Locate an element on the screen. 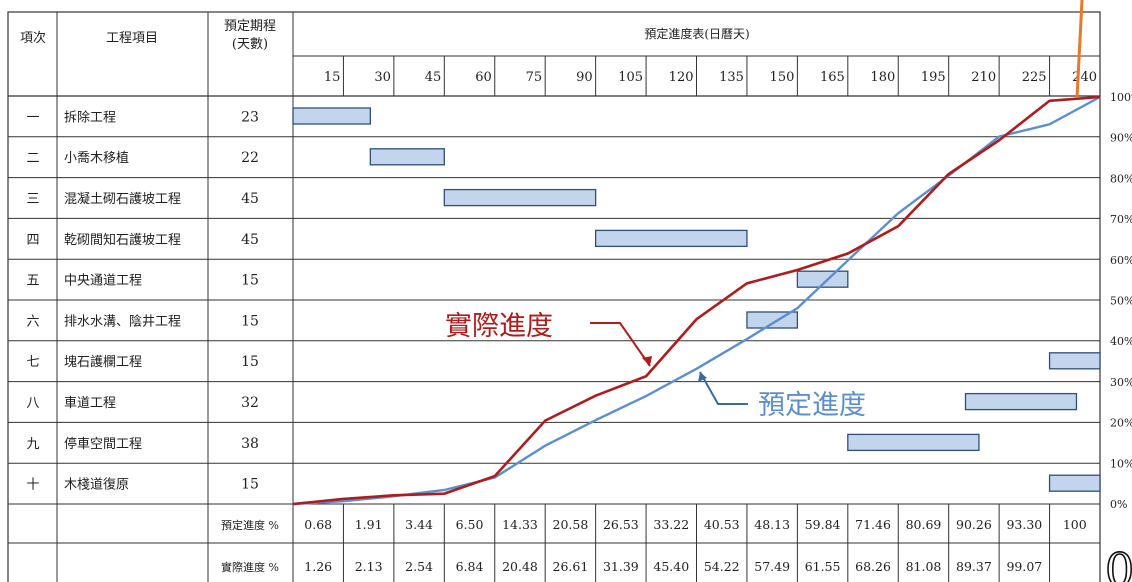 The height and width of the screenshot is (582, 1132). progress-value: 80.69 is located at coordinates (924, 524).